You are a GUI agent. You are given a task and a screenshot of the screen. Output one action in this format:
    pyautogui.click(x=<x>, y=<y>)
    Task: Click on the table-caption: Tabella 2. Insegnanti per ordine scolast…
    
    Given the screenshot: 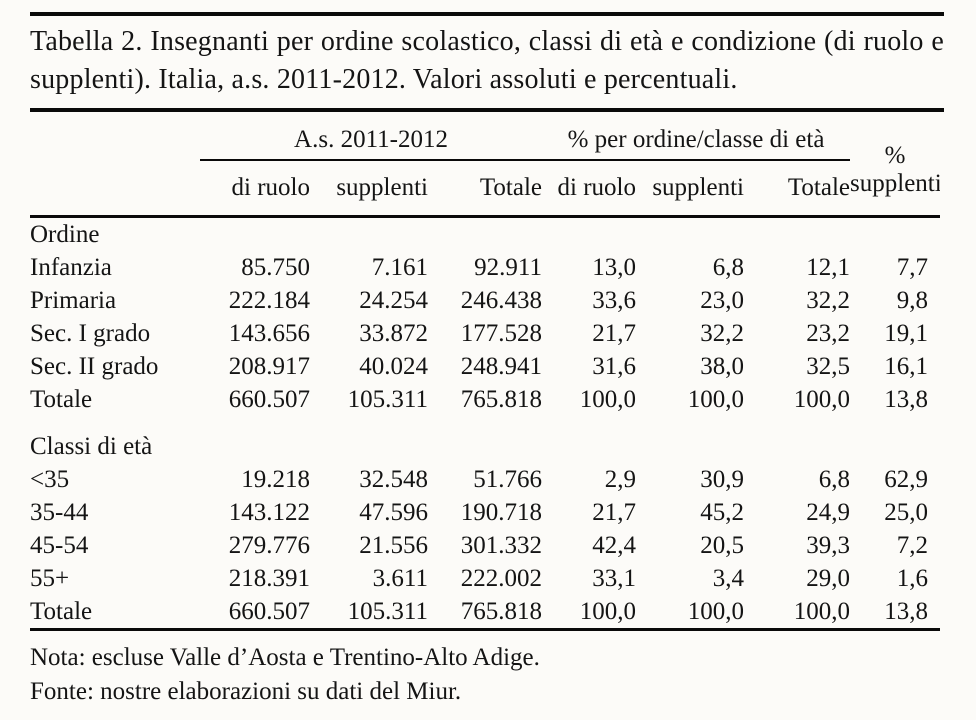 What is the action you would take?
    pyautogui.click(x=487, y=60)
    